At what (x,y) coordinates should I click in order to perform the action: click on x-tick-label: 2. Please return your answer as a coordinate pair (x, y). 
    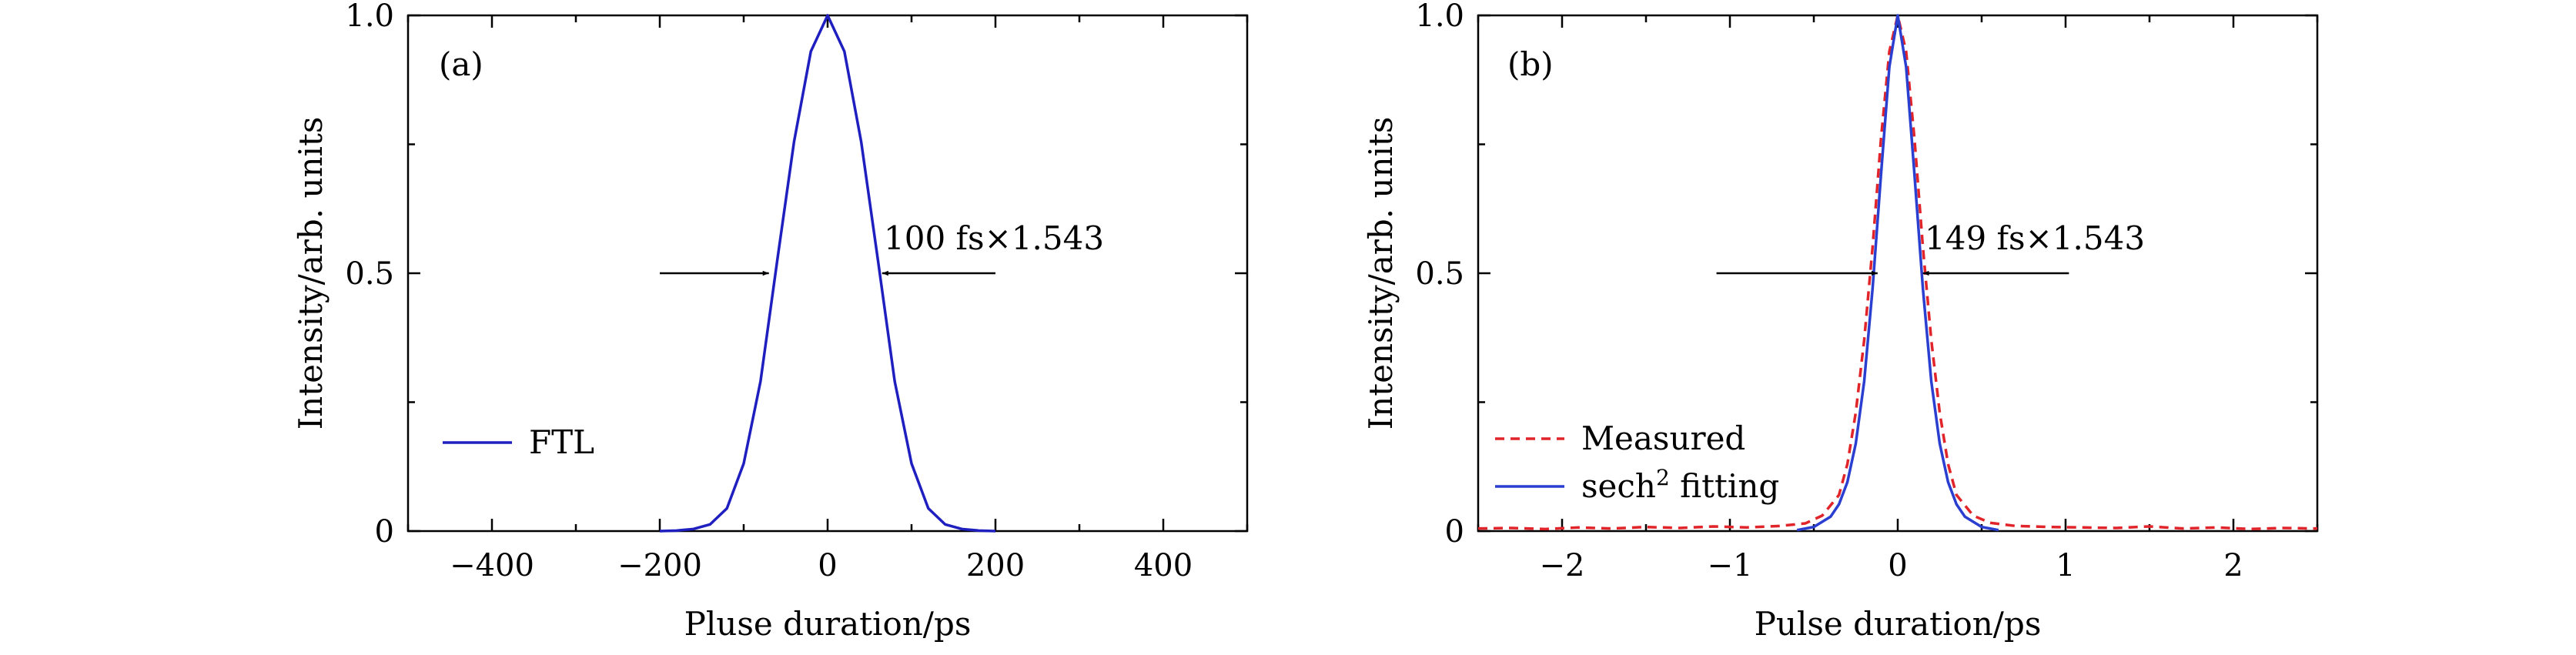
    Looking at the image, I should click on (2233, 565).